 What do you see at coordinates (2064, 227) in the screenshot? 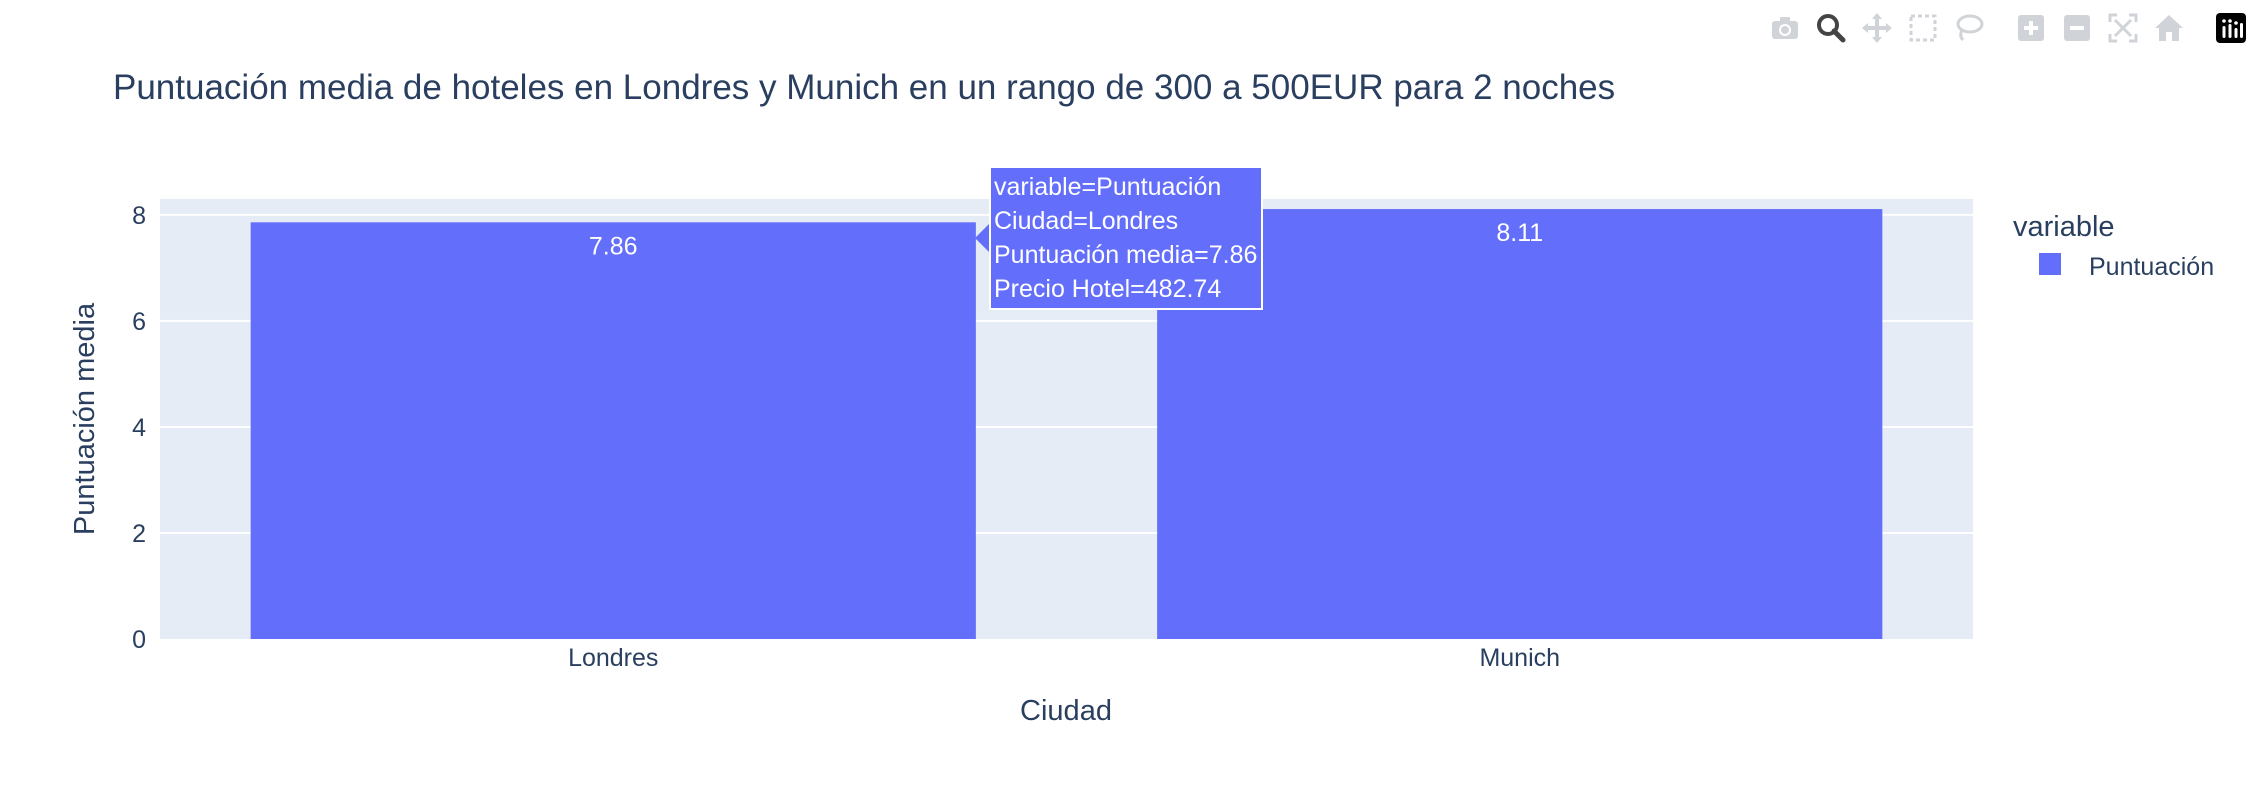
I see `legend-title: variable` at bounding box center [2064, 227].